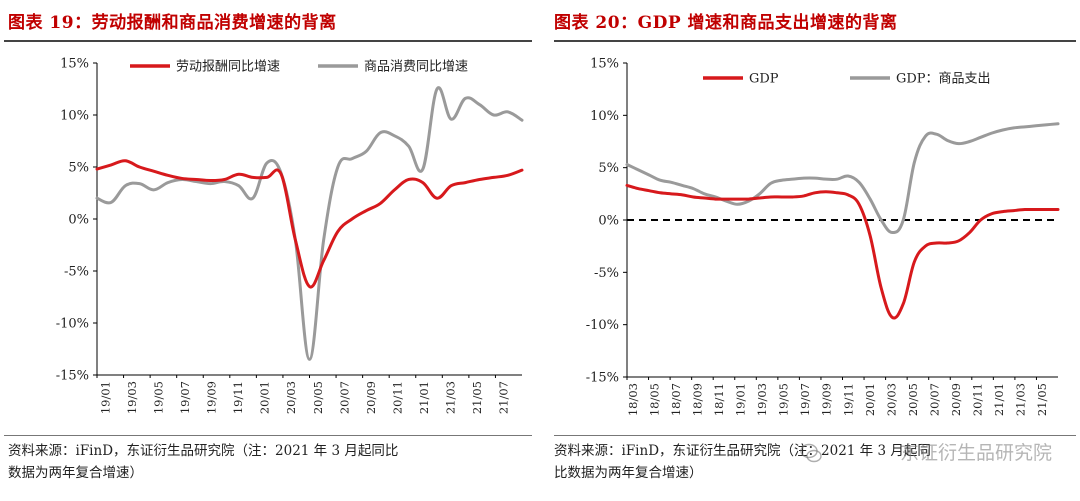 The image size is (1080, 501). What do you see at coordinates (742, 451) in the screenshot?
I see `source-note-line1: 资料来源：iFinD，东证衍生品研究院（注：2021 年 3 月起同` at bounding box center [742, 451].